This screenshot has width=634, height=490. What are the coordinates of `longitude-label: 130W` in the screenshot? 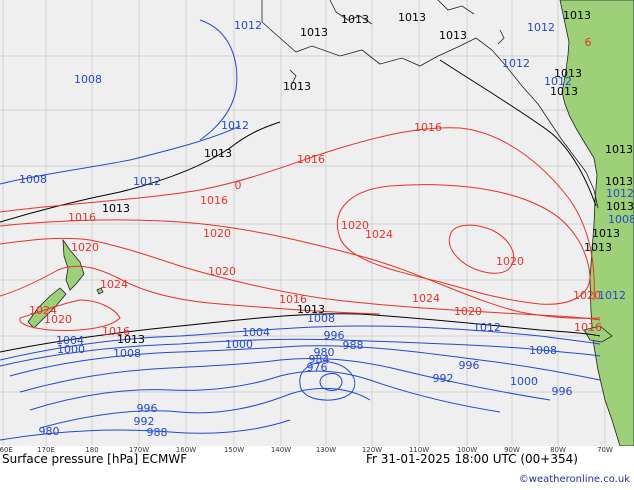 It's located at (326, 450).